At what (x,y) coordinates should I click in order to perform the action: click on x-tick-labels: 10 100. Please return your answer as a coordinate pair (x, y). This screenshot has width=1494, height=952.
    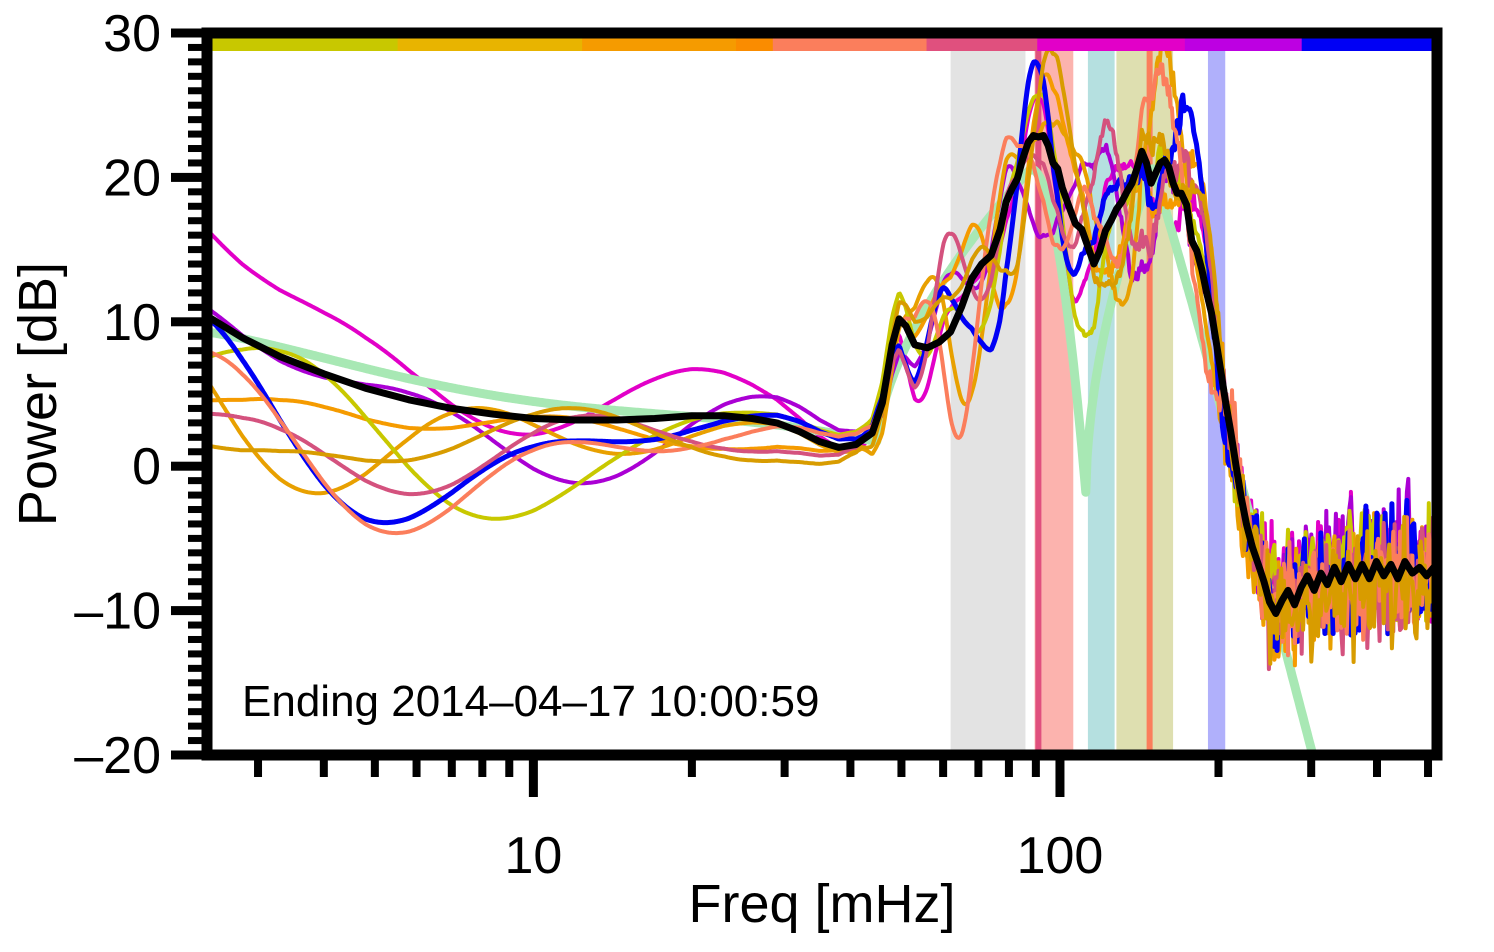
    Looking at the image, I should click on (803, 856).